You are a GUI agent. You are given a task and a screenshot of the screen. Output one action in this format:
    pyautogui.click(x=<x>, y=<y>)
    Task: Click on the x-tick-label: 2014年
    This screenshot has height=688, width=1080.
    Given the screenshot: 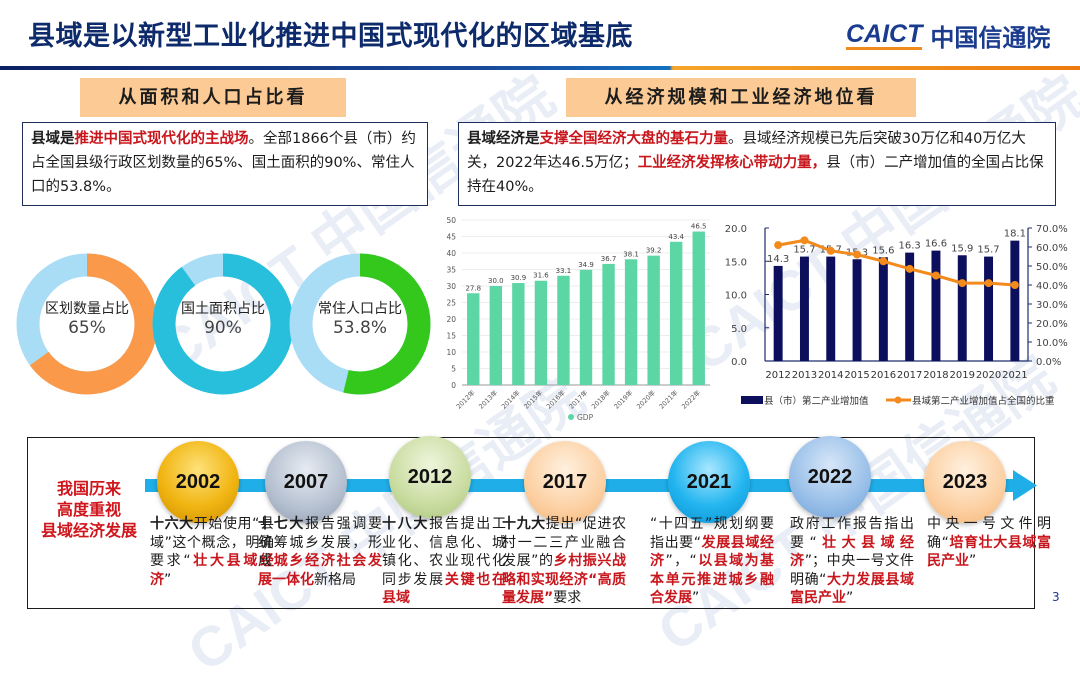 What is the action you would take?
    pyautogui.click(x=510, y=399)
    